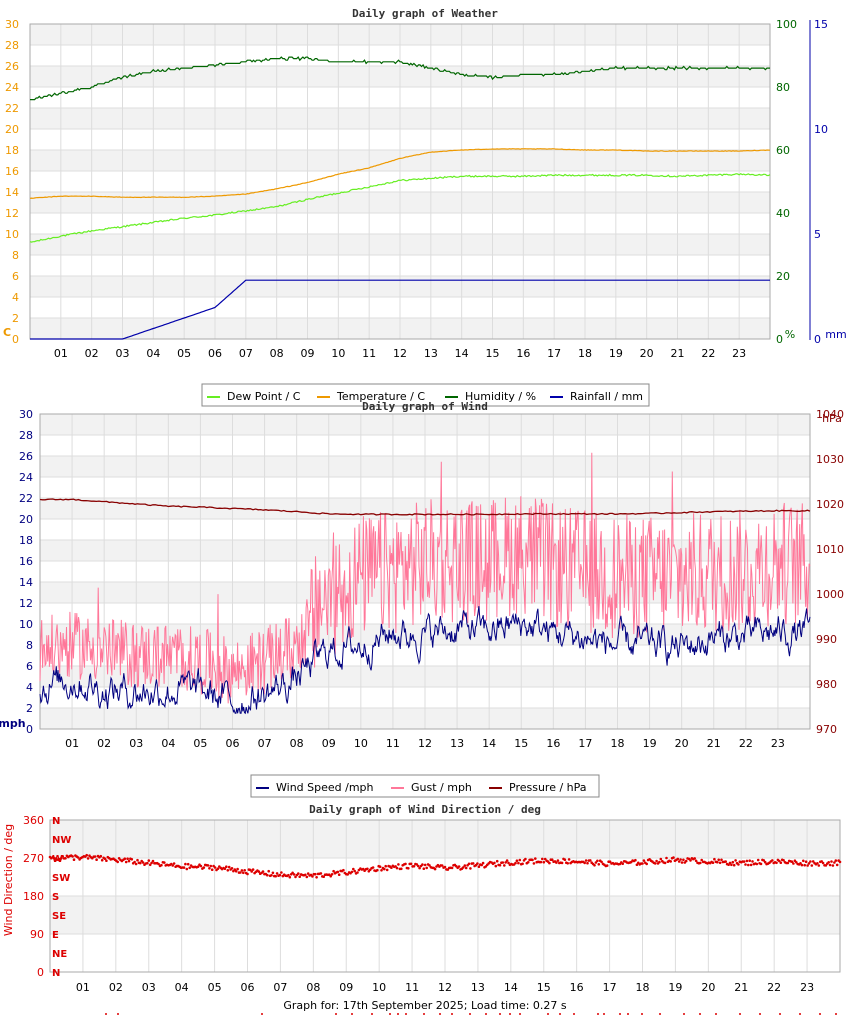 This screenshot has width=850, height=1021. I want to click on humidity-tick-label: 100, so click(786, 24).